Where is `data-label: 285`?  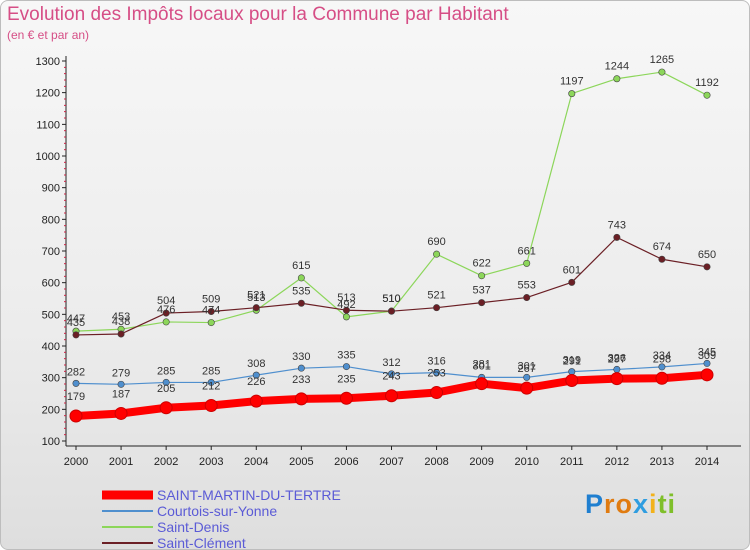
data-label: 285 is located at coordinates (166, 371).